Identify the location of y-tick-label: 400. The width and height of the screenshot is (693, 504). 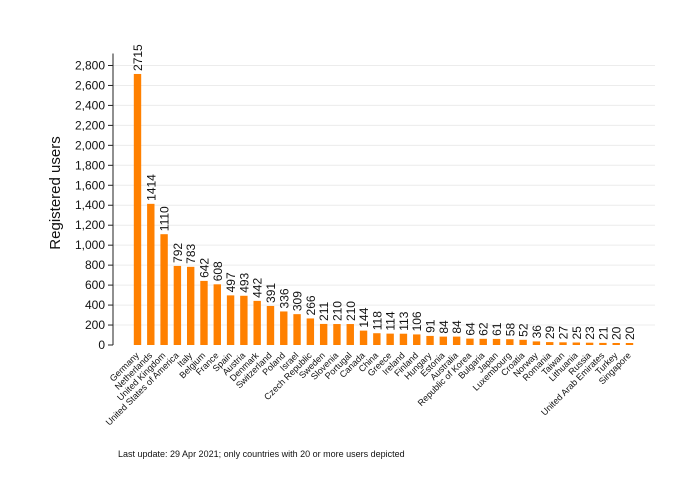
(95, 305).